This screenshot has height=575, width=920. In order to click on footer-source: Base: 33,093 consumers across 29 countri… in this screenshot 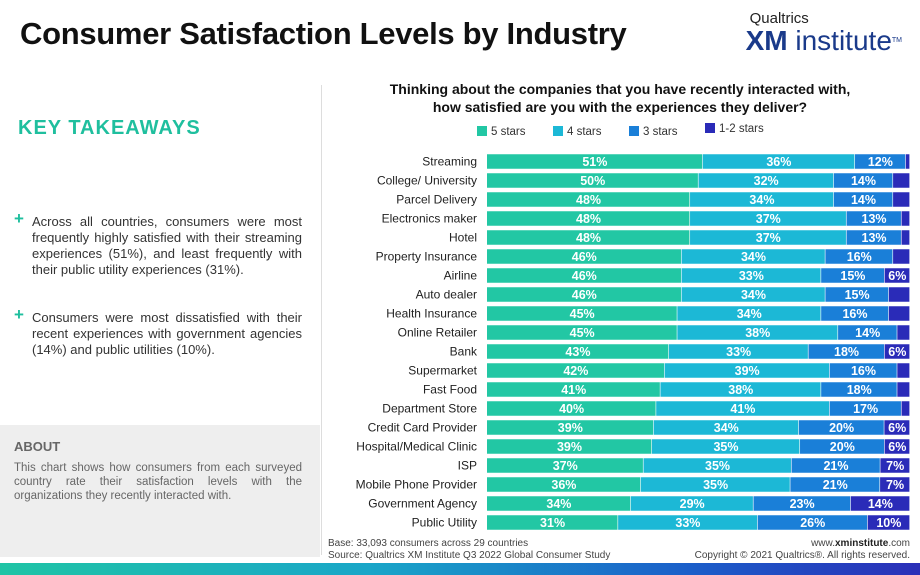, I will do `click(469, 550)`.